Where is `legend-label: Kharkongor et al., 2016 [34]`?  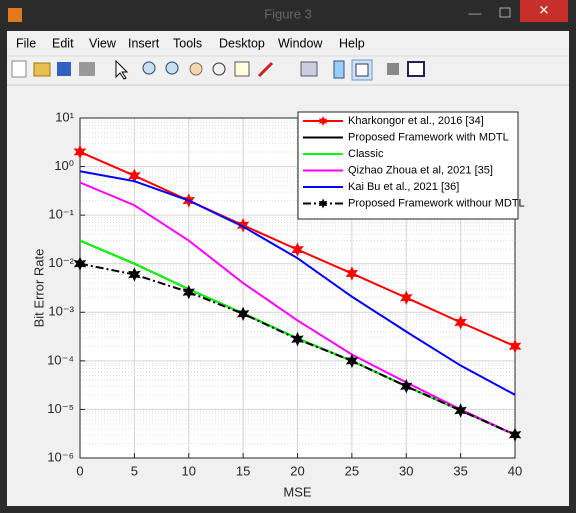
legend-label: Kharkongor et al., 2016 [34] is located at coordinates (416, 121).